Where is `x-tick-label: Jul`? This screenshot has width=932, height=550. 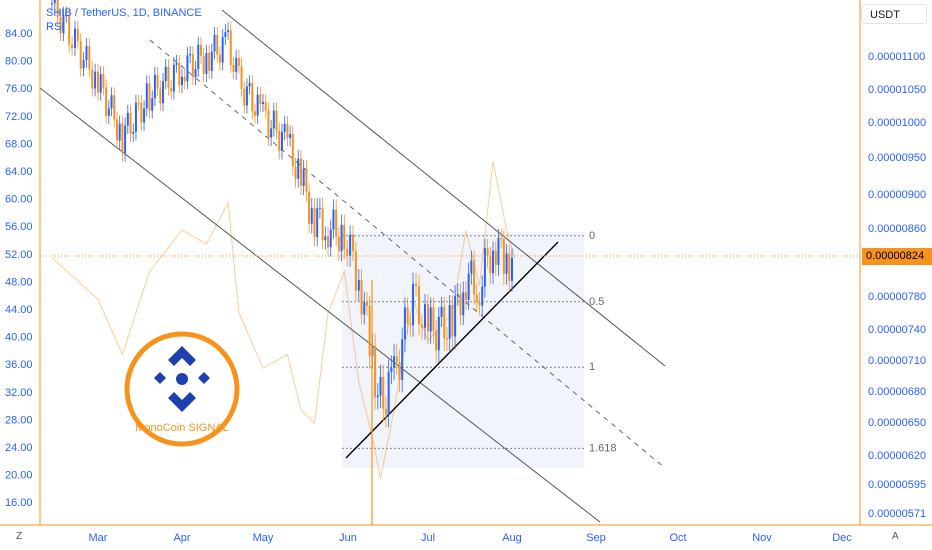
x-tick-label: Jul is located at coordinates (428, 538).